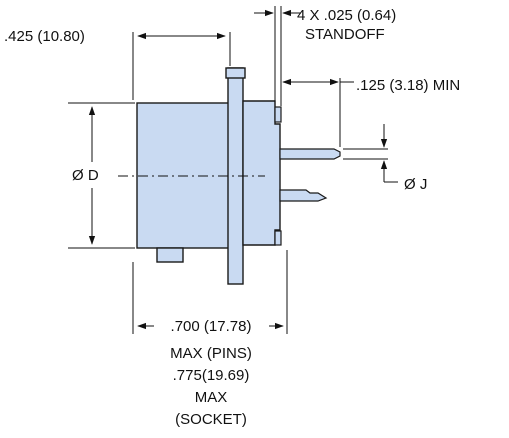 This screenshot has width=509, height=438. I want to click on dimension-diameter-d: Ø D, so click(101, 175).